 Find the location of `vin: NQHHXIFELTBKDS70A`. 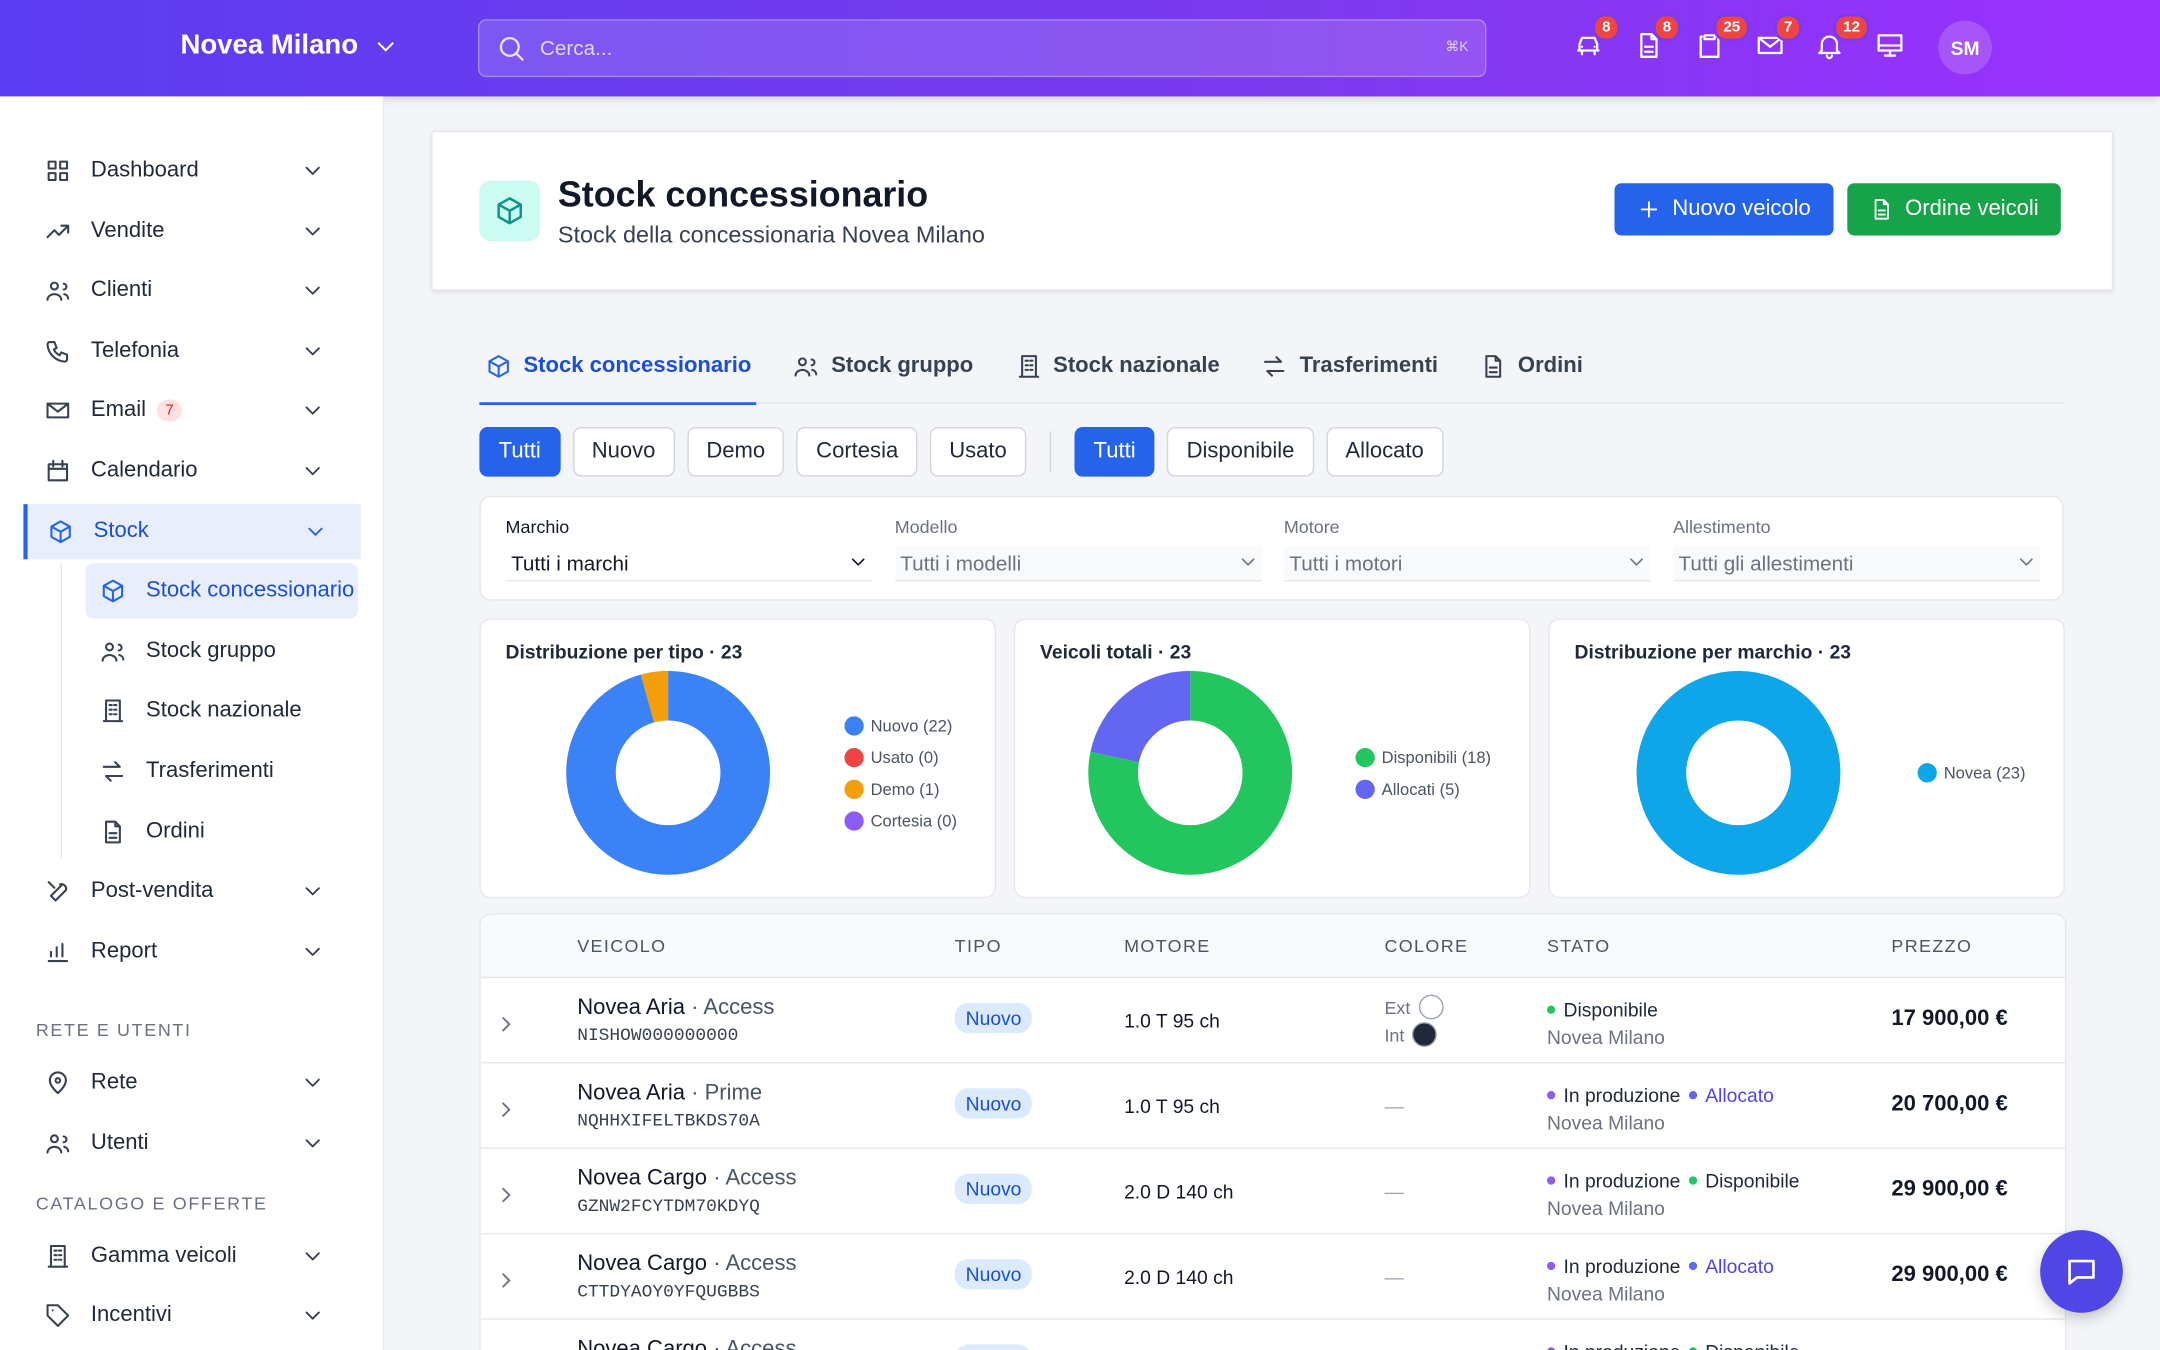

vin: NQHHXIFELTBKDS70A is located at coordinates (668, 1120).